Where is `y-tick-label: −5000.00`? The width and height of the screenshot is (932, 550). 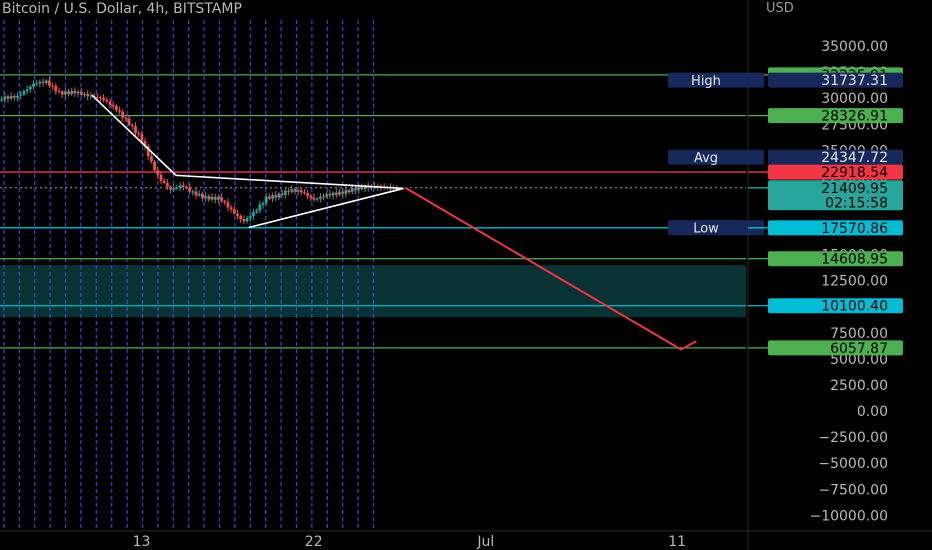 y-tick-label: −5000.00 is located at coordinates (853, 464).